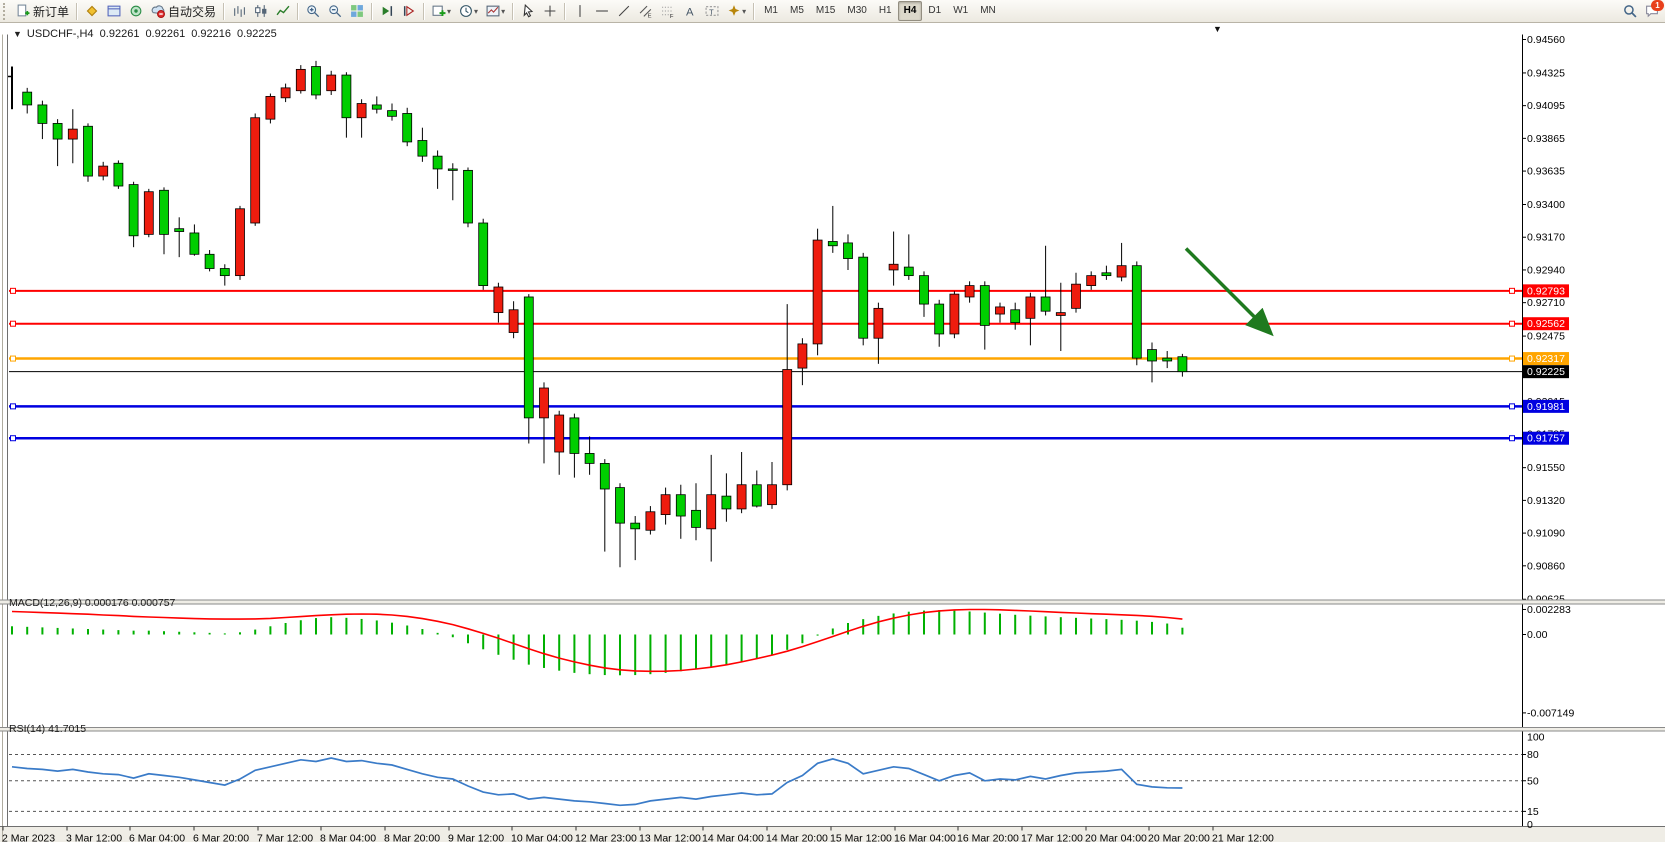  What do you see at coordinates (1549, 610) in the screenshot?
I see `svg-text: 0.002283` at bounding box center [1549, 610].